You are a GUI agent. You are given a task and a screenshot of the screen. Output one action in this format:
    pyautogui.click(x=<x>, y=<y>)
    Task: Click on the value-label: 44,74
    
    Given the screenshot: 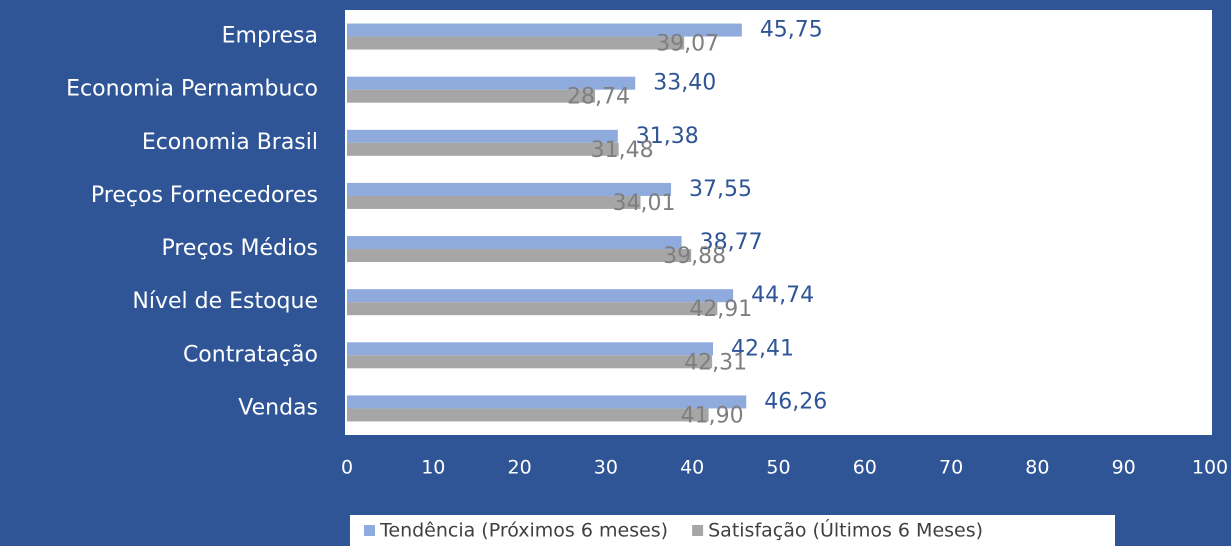 What is the action you would take?
    pyautogui.click(x=782, y=295)
    